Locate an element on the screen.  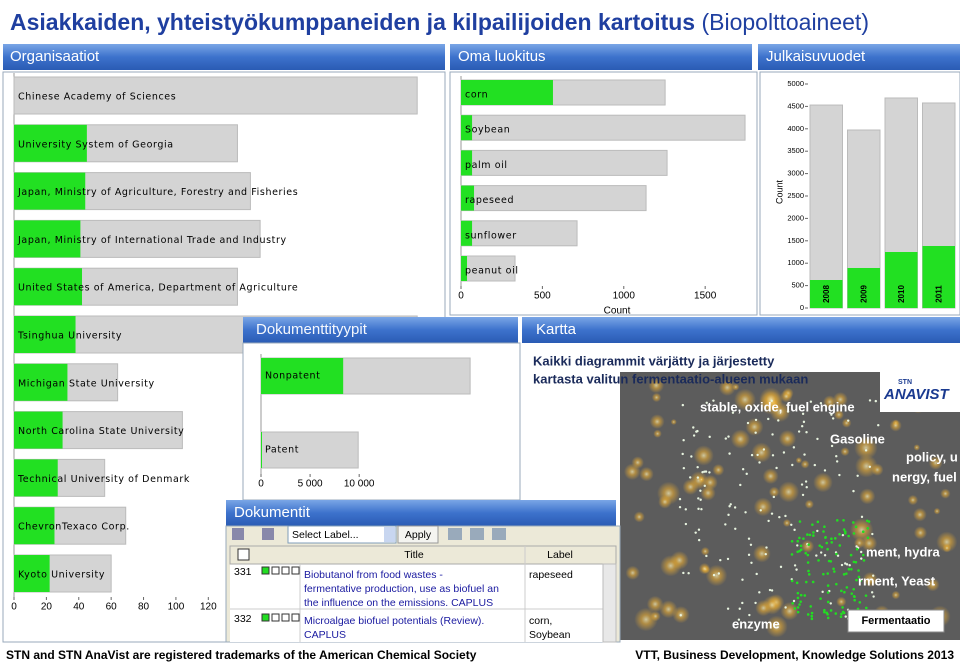
x-axis-label: Count is located at coordinates (617, 311).